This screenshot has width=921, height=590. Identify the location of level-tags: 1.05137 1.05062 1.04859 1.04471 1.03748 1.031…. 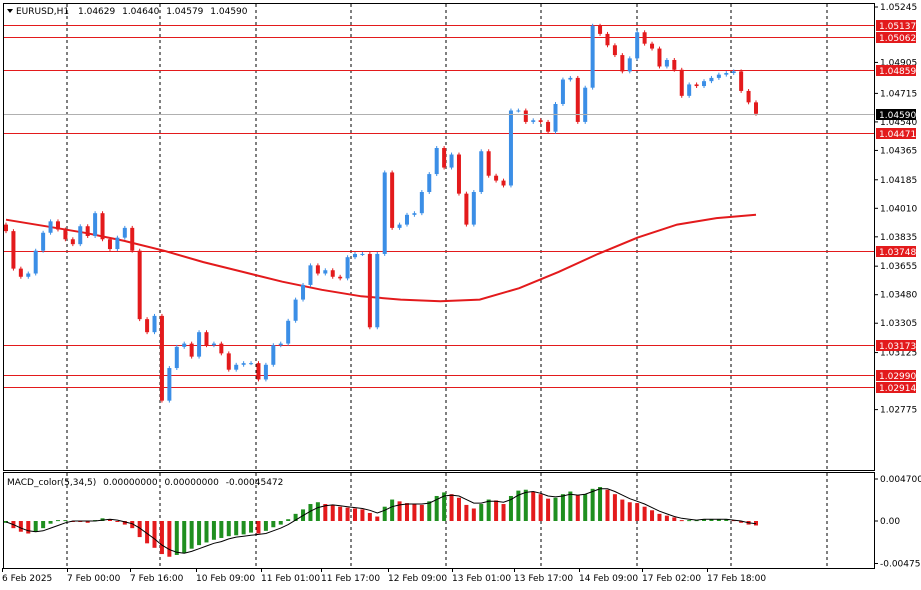
(896, 207).